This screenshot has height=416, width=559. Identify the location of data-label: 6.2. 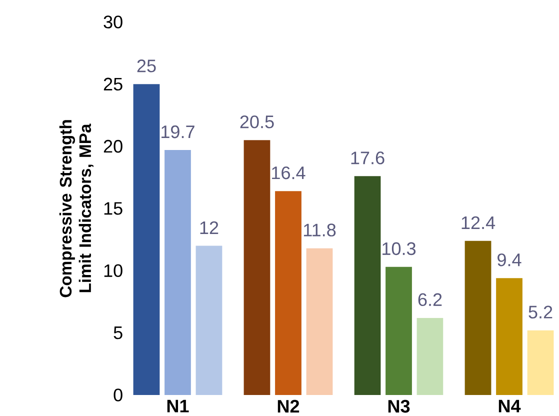
(430, 299).